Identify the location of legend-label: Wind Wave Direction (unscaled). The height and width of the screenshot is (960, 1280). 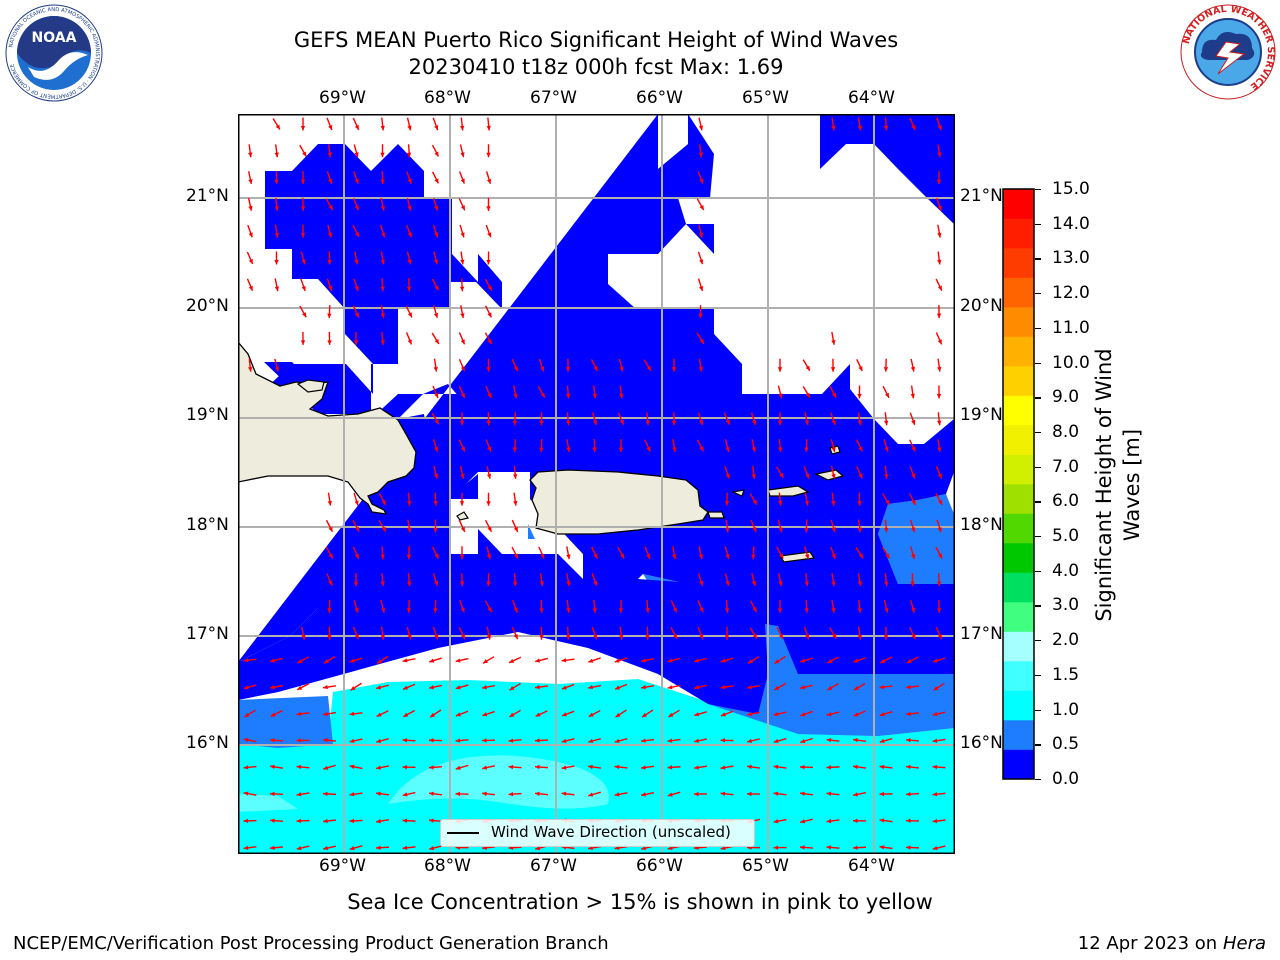
(611, 832).